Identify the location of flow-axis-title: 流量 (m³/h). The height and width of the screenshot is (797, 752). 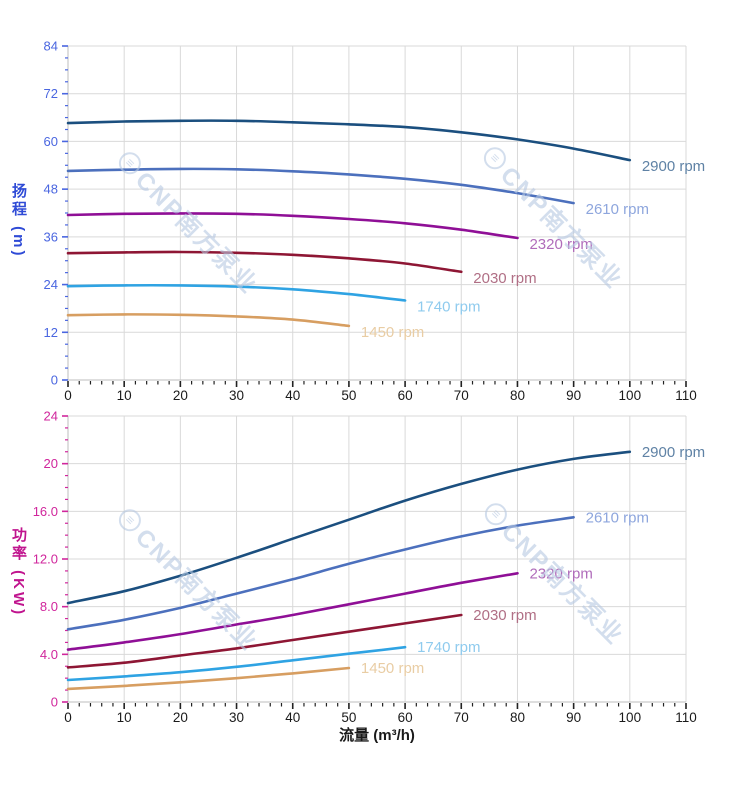
(377, 735).